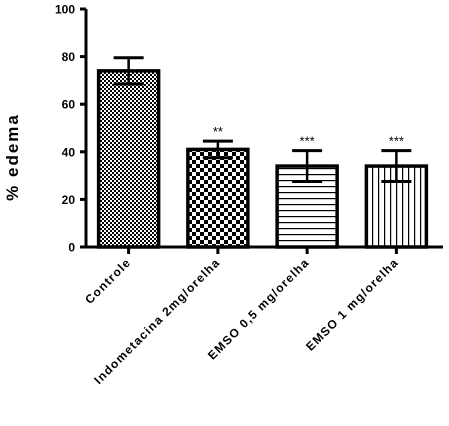 This screenshot has height=426, width=449. I want to click on x-tick-label: EMSO 1 mg/orelha, so click(352, 304).